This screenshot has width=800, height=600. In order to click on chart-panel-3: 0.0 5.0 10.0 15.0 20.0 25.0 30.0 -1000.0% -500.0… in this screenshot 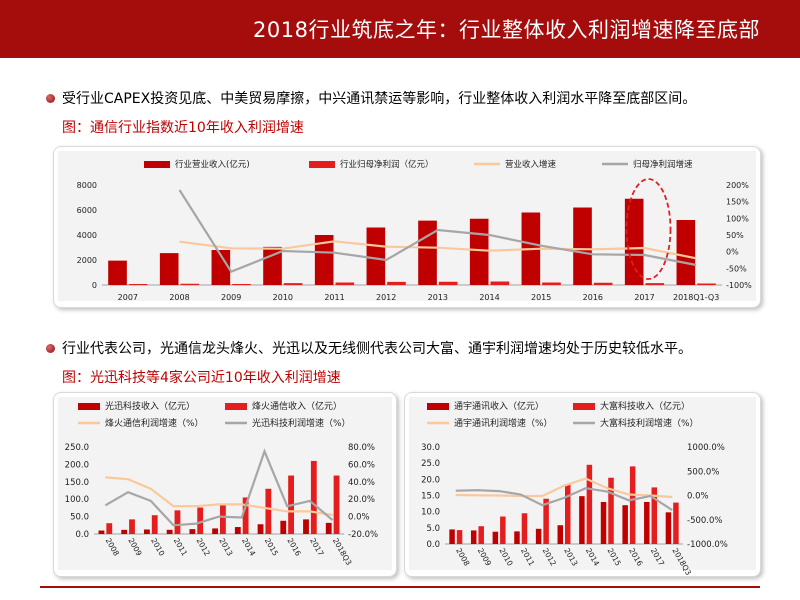, I will do `click(582, 484)`.